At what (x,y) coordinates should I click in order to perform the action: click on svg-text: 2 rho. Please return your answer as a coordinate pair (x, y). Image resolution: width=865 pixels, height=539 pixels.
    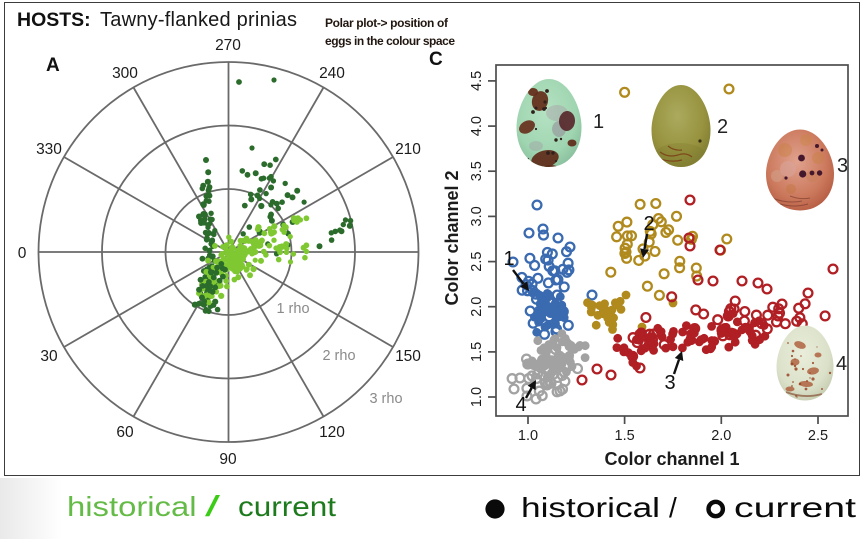
    Looking at the image, I should click on (338, 356).